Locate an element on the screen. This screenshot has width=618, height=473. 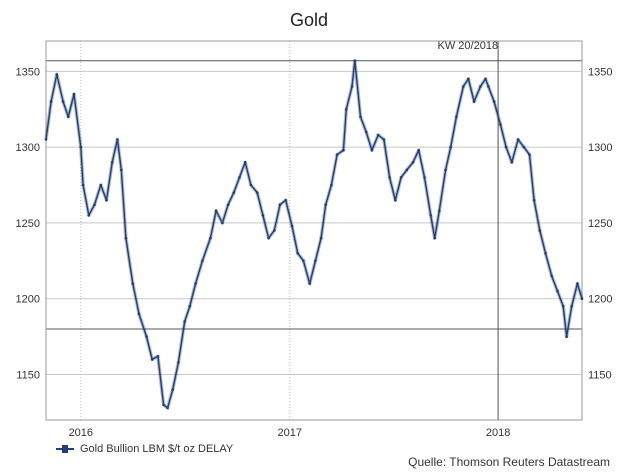
legend-line-icon is located at coordinates (65, 449).